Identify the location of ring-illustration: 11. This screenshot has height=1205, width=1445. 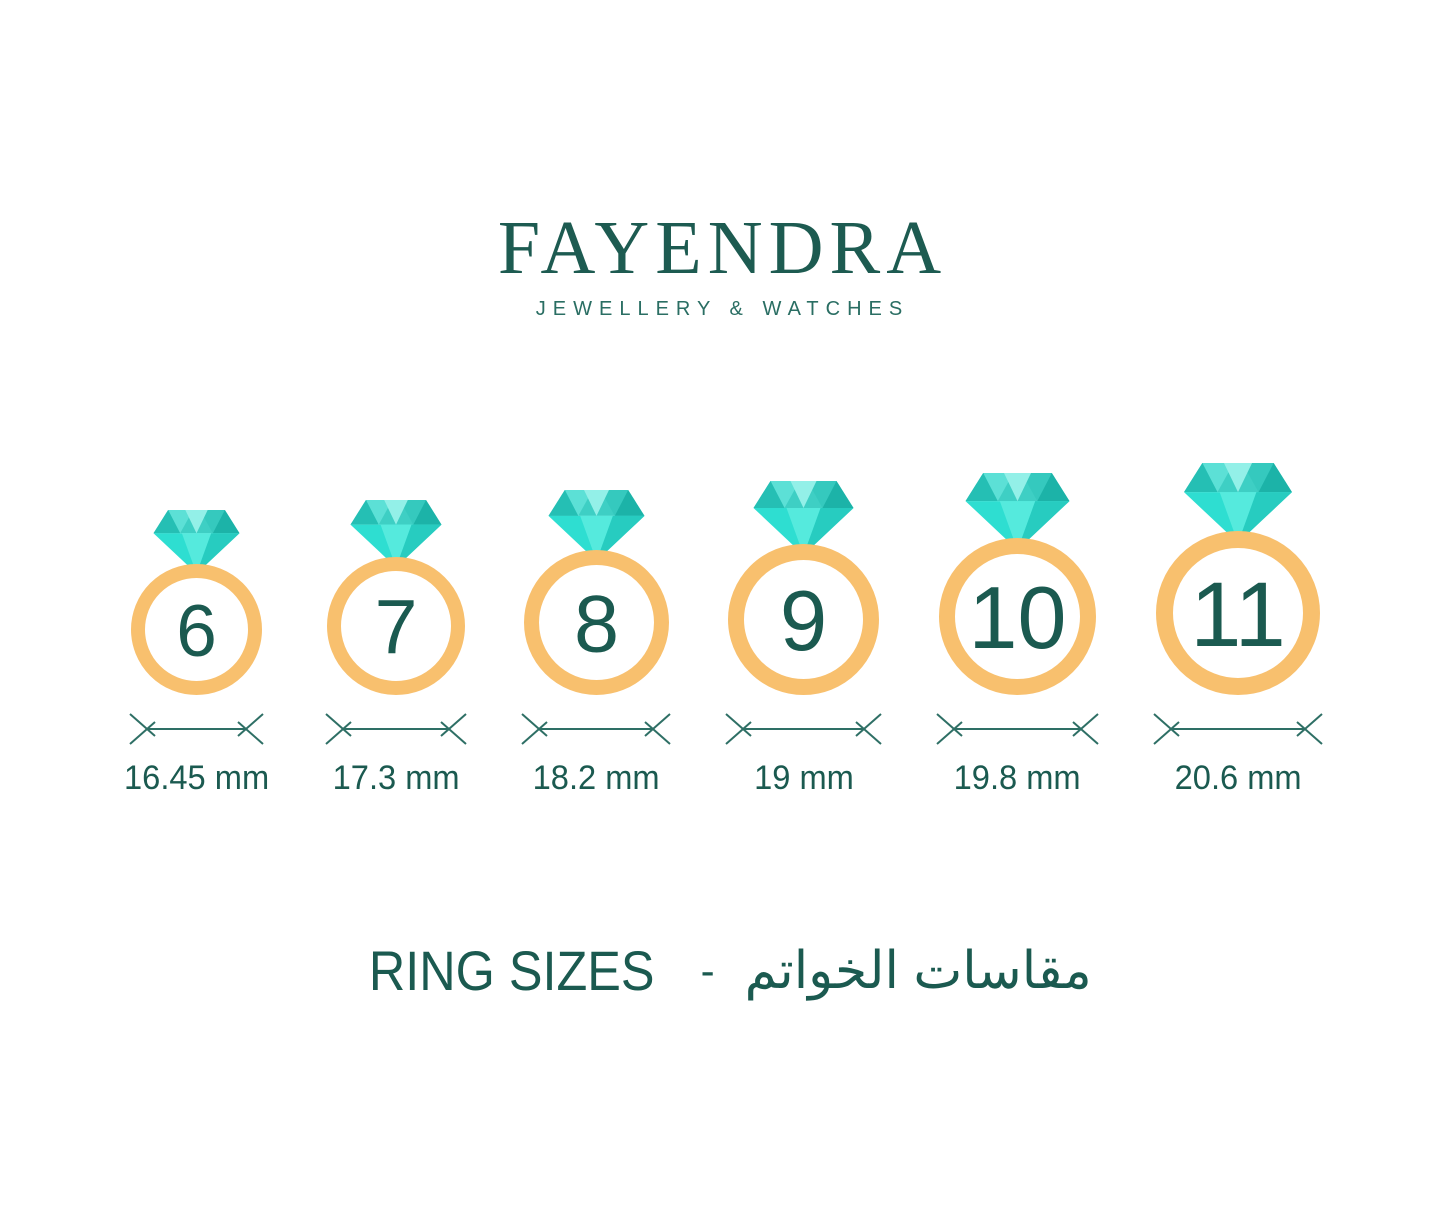
(1238, 579).